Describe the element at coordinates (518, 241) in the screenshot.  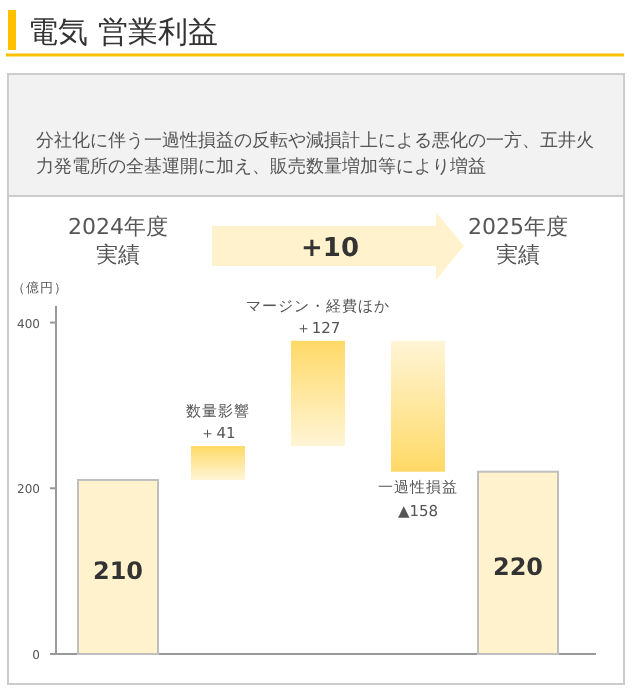
I see `x-tick-label: 2025年度実績` at that location.